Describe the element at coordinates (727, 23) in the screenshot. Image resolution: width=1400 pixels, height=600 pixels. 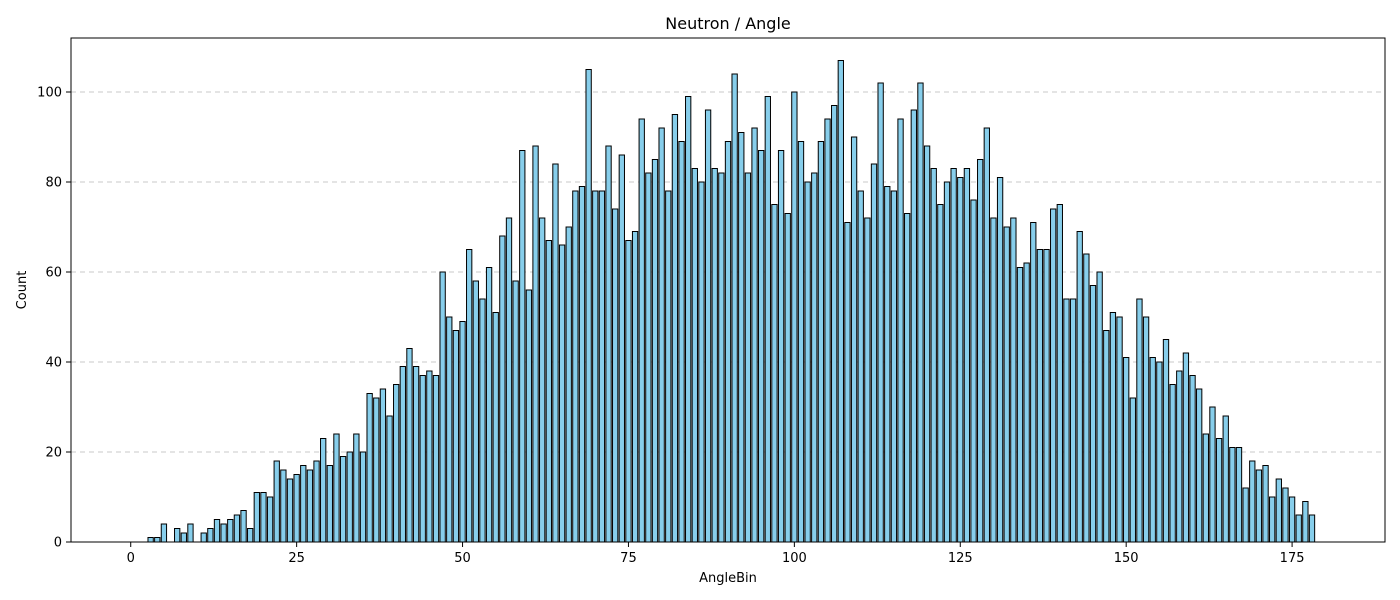
I see `chart-title: Neutron / Angle` at that location.